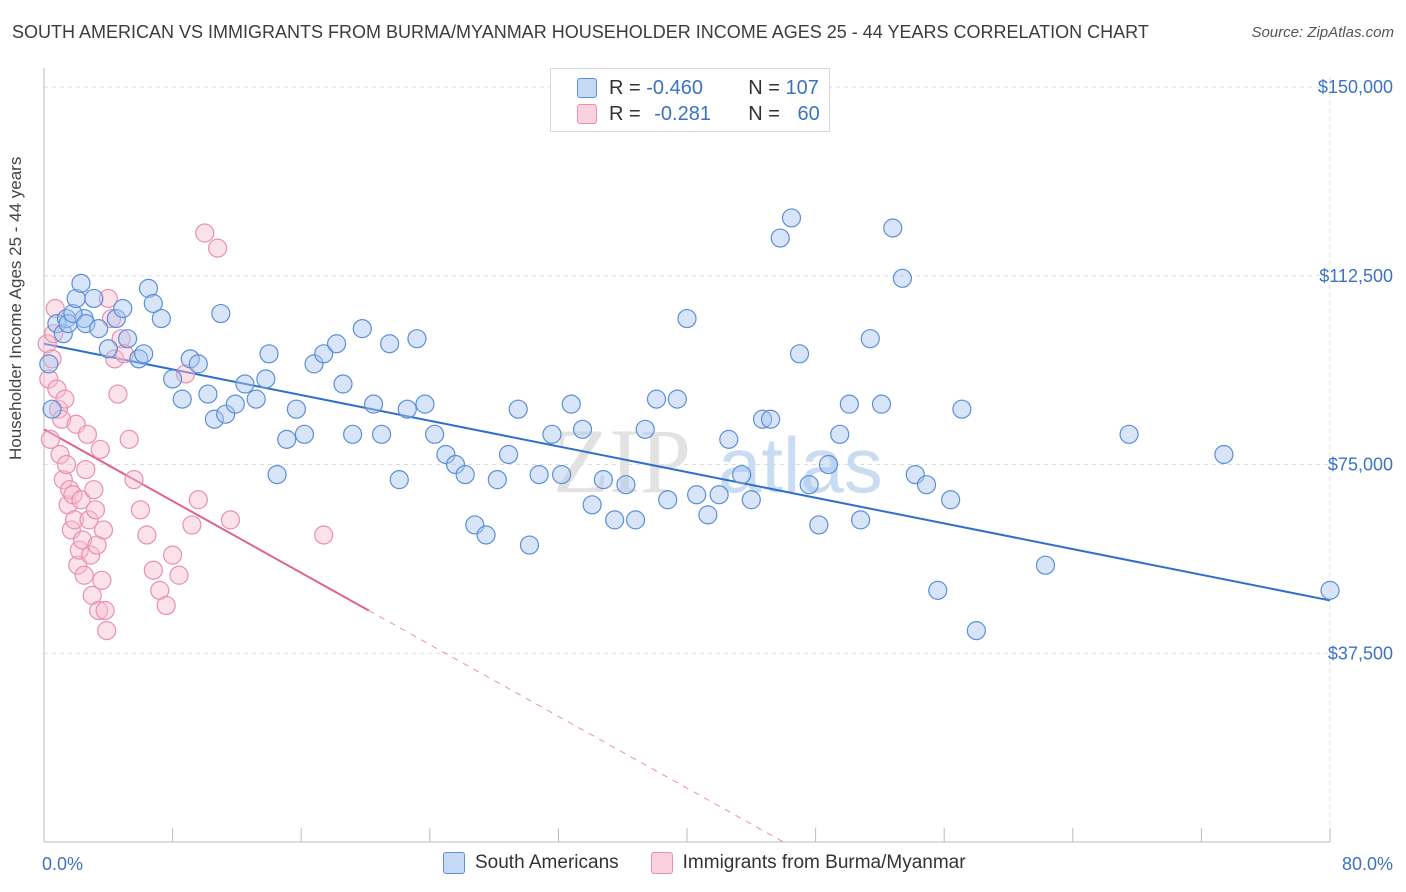 This screenshot has height=892, width=1406. I want to click on correlation-legend: R = -0.460 N = 107 R = -0.281 N = 60, so click(690, 100).